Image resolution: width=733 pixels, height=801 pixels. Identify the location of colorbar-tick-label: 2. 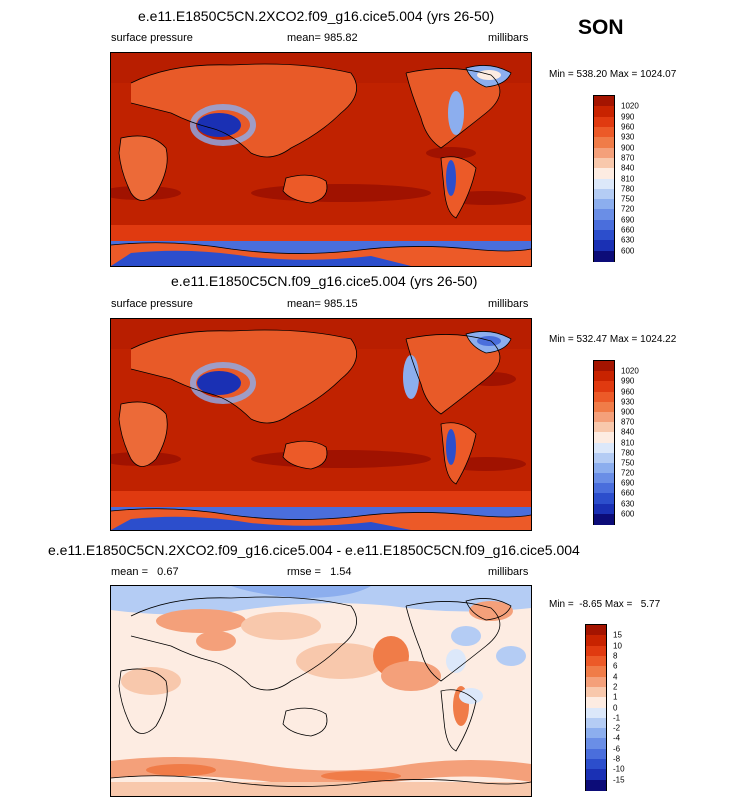
(615, 687).